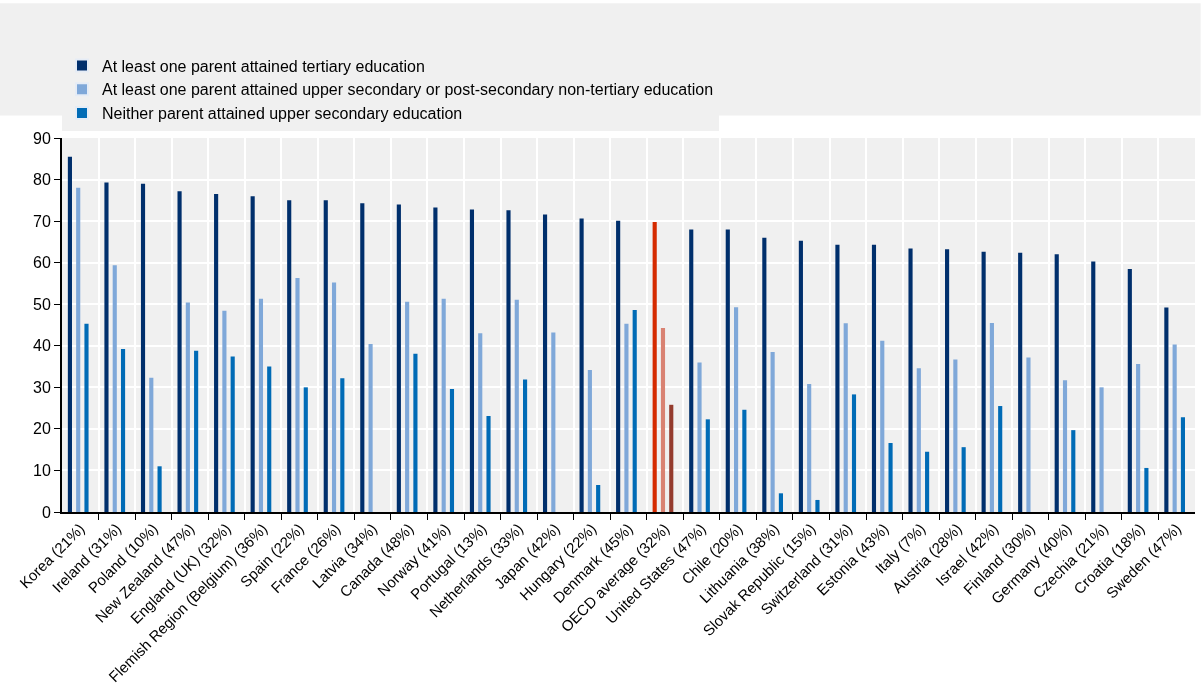  I want to click on y-tick-label: 90, so click(42, 138).